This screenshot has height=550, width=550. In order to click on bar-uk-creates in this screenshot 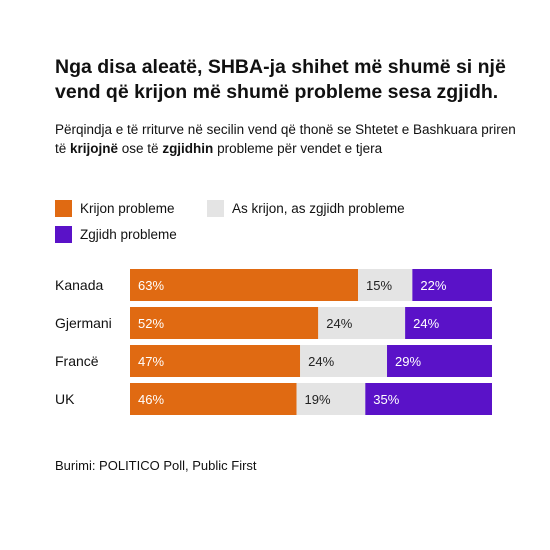, I will do `click(213, 399)`.